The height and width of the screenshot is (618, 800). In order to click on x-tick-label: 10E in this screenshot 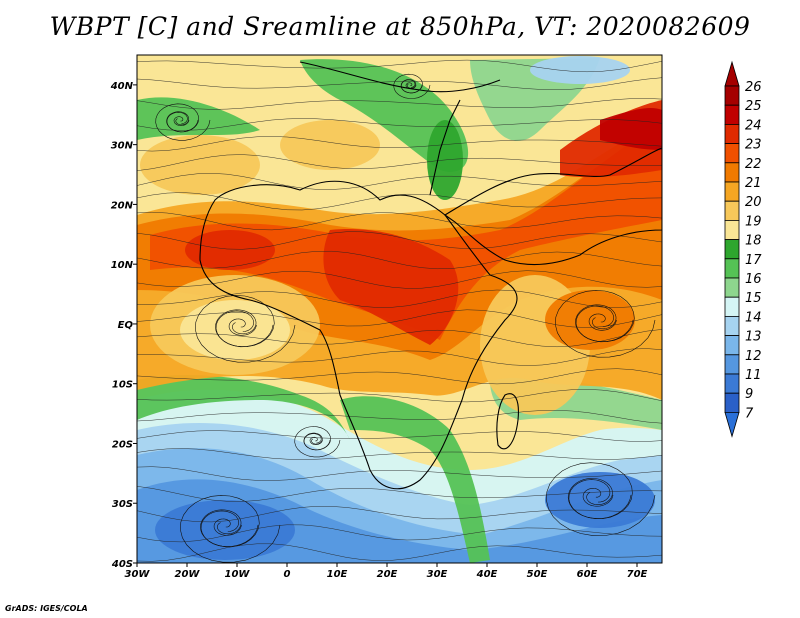, I will do `click(337, 574)`.